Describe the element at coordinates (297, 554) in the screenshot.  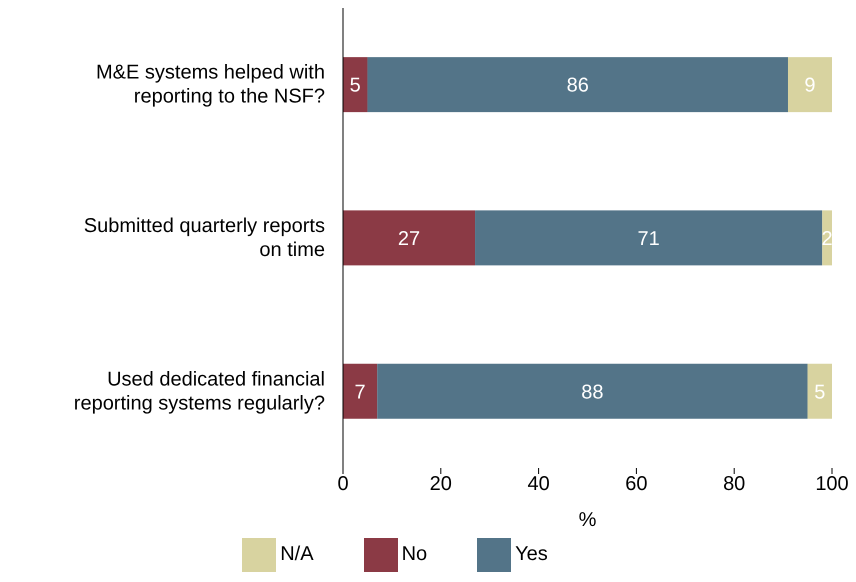
I see `legend-label: N/A` at that location.